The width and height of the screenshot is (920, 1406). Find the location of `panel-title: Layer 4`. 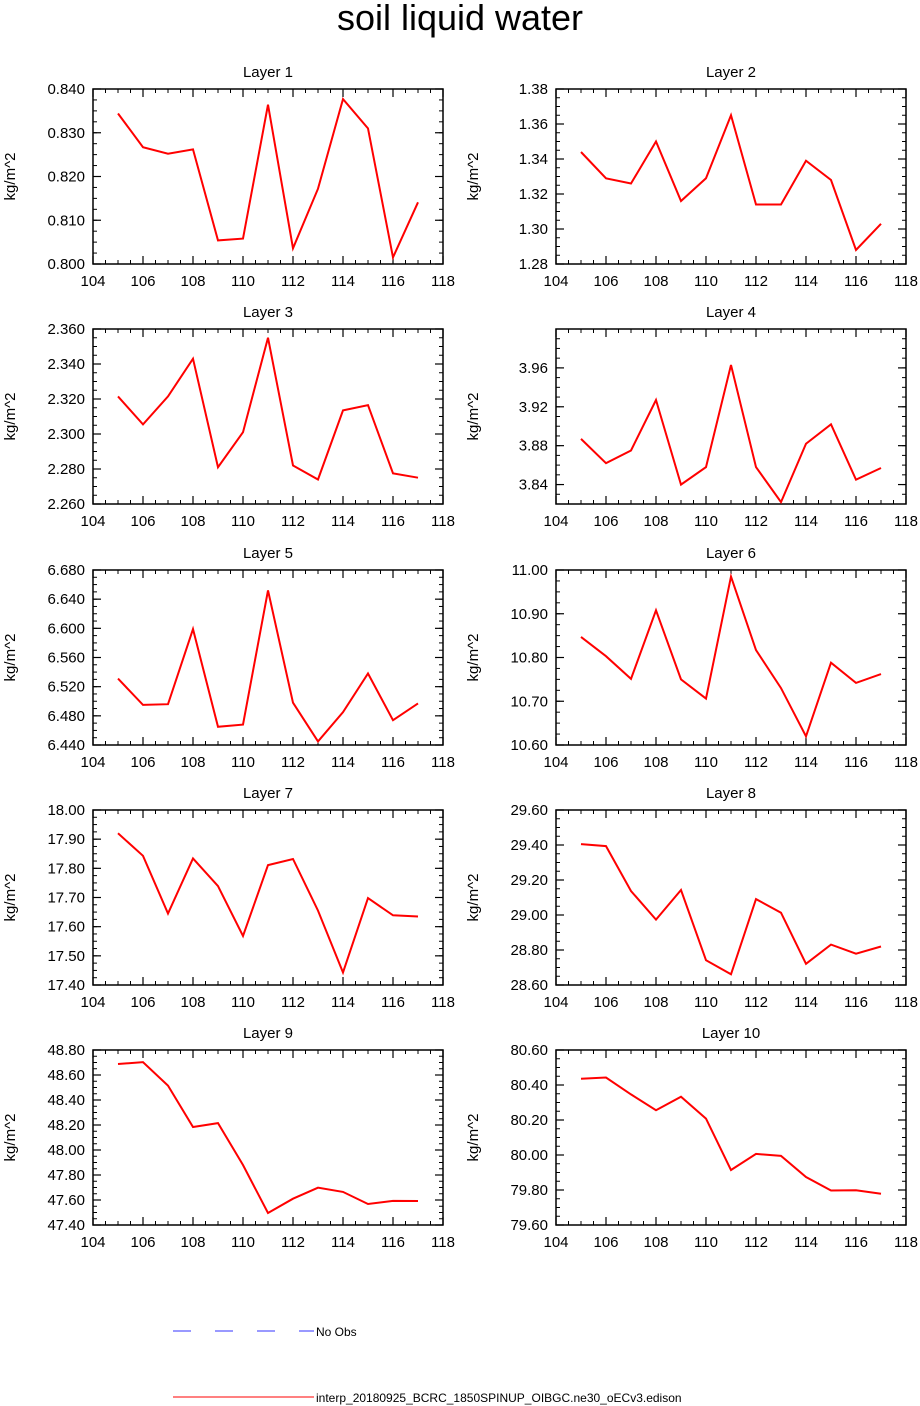

panel-title: Layer 4 is located at coordinates (731, 312).